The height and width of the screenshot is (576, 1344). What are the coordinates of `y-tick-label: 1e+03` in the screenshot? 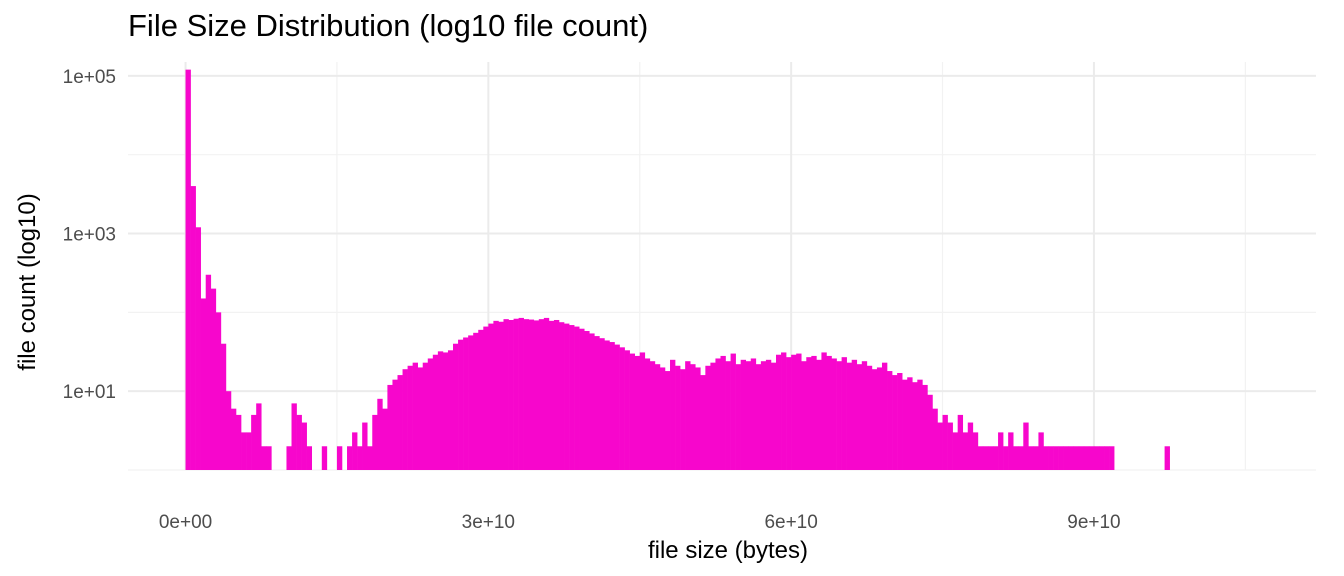 It's located at (89, 235).